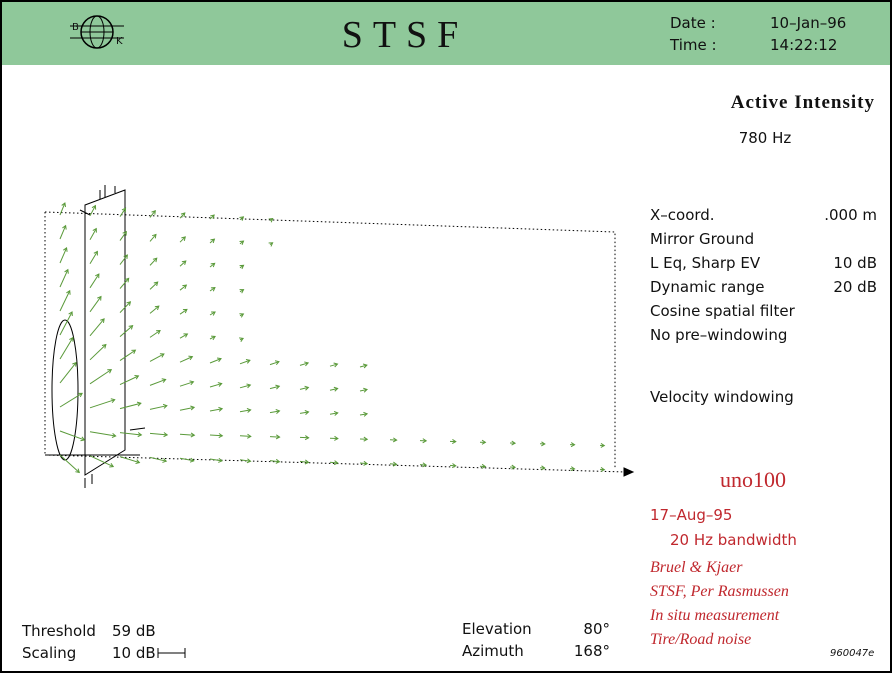 Image resolution: width=892 pixels, height=677 pixels. I want to click on setting-value: .000 m, so click(850, 215).